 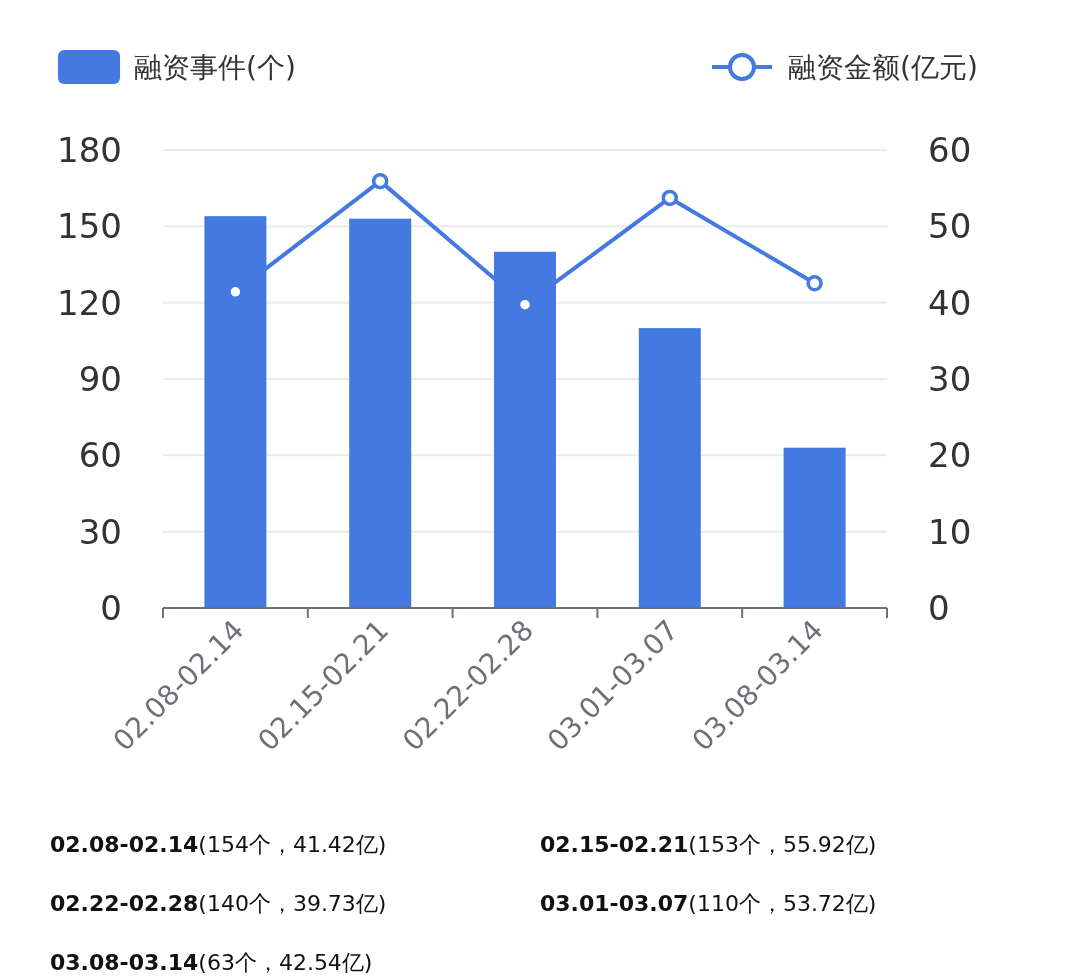 I want to click on y-tick-label: 120, so click(x=89, y=302).